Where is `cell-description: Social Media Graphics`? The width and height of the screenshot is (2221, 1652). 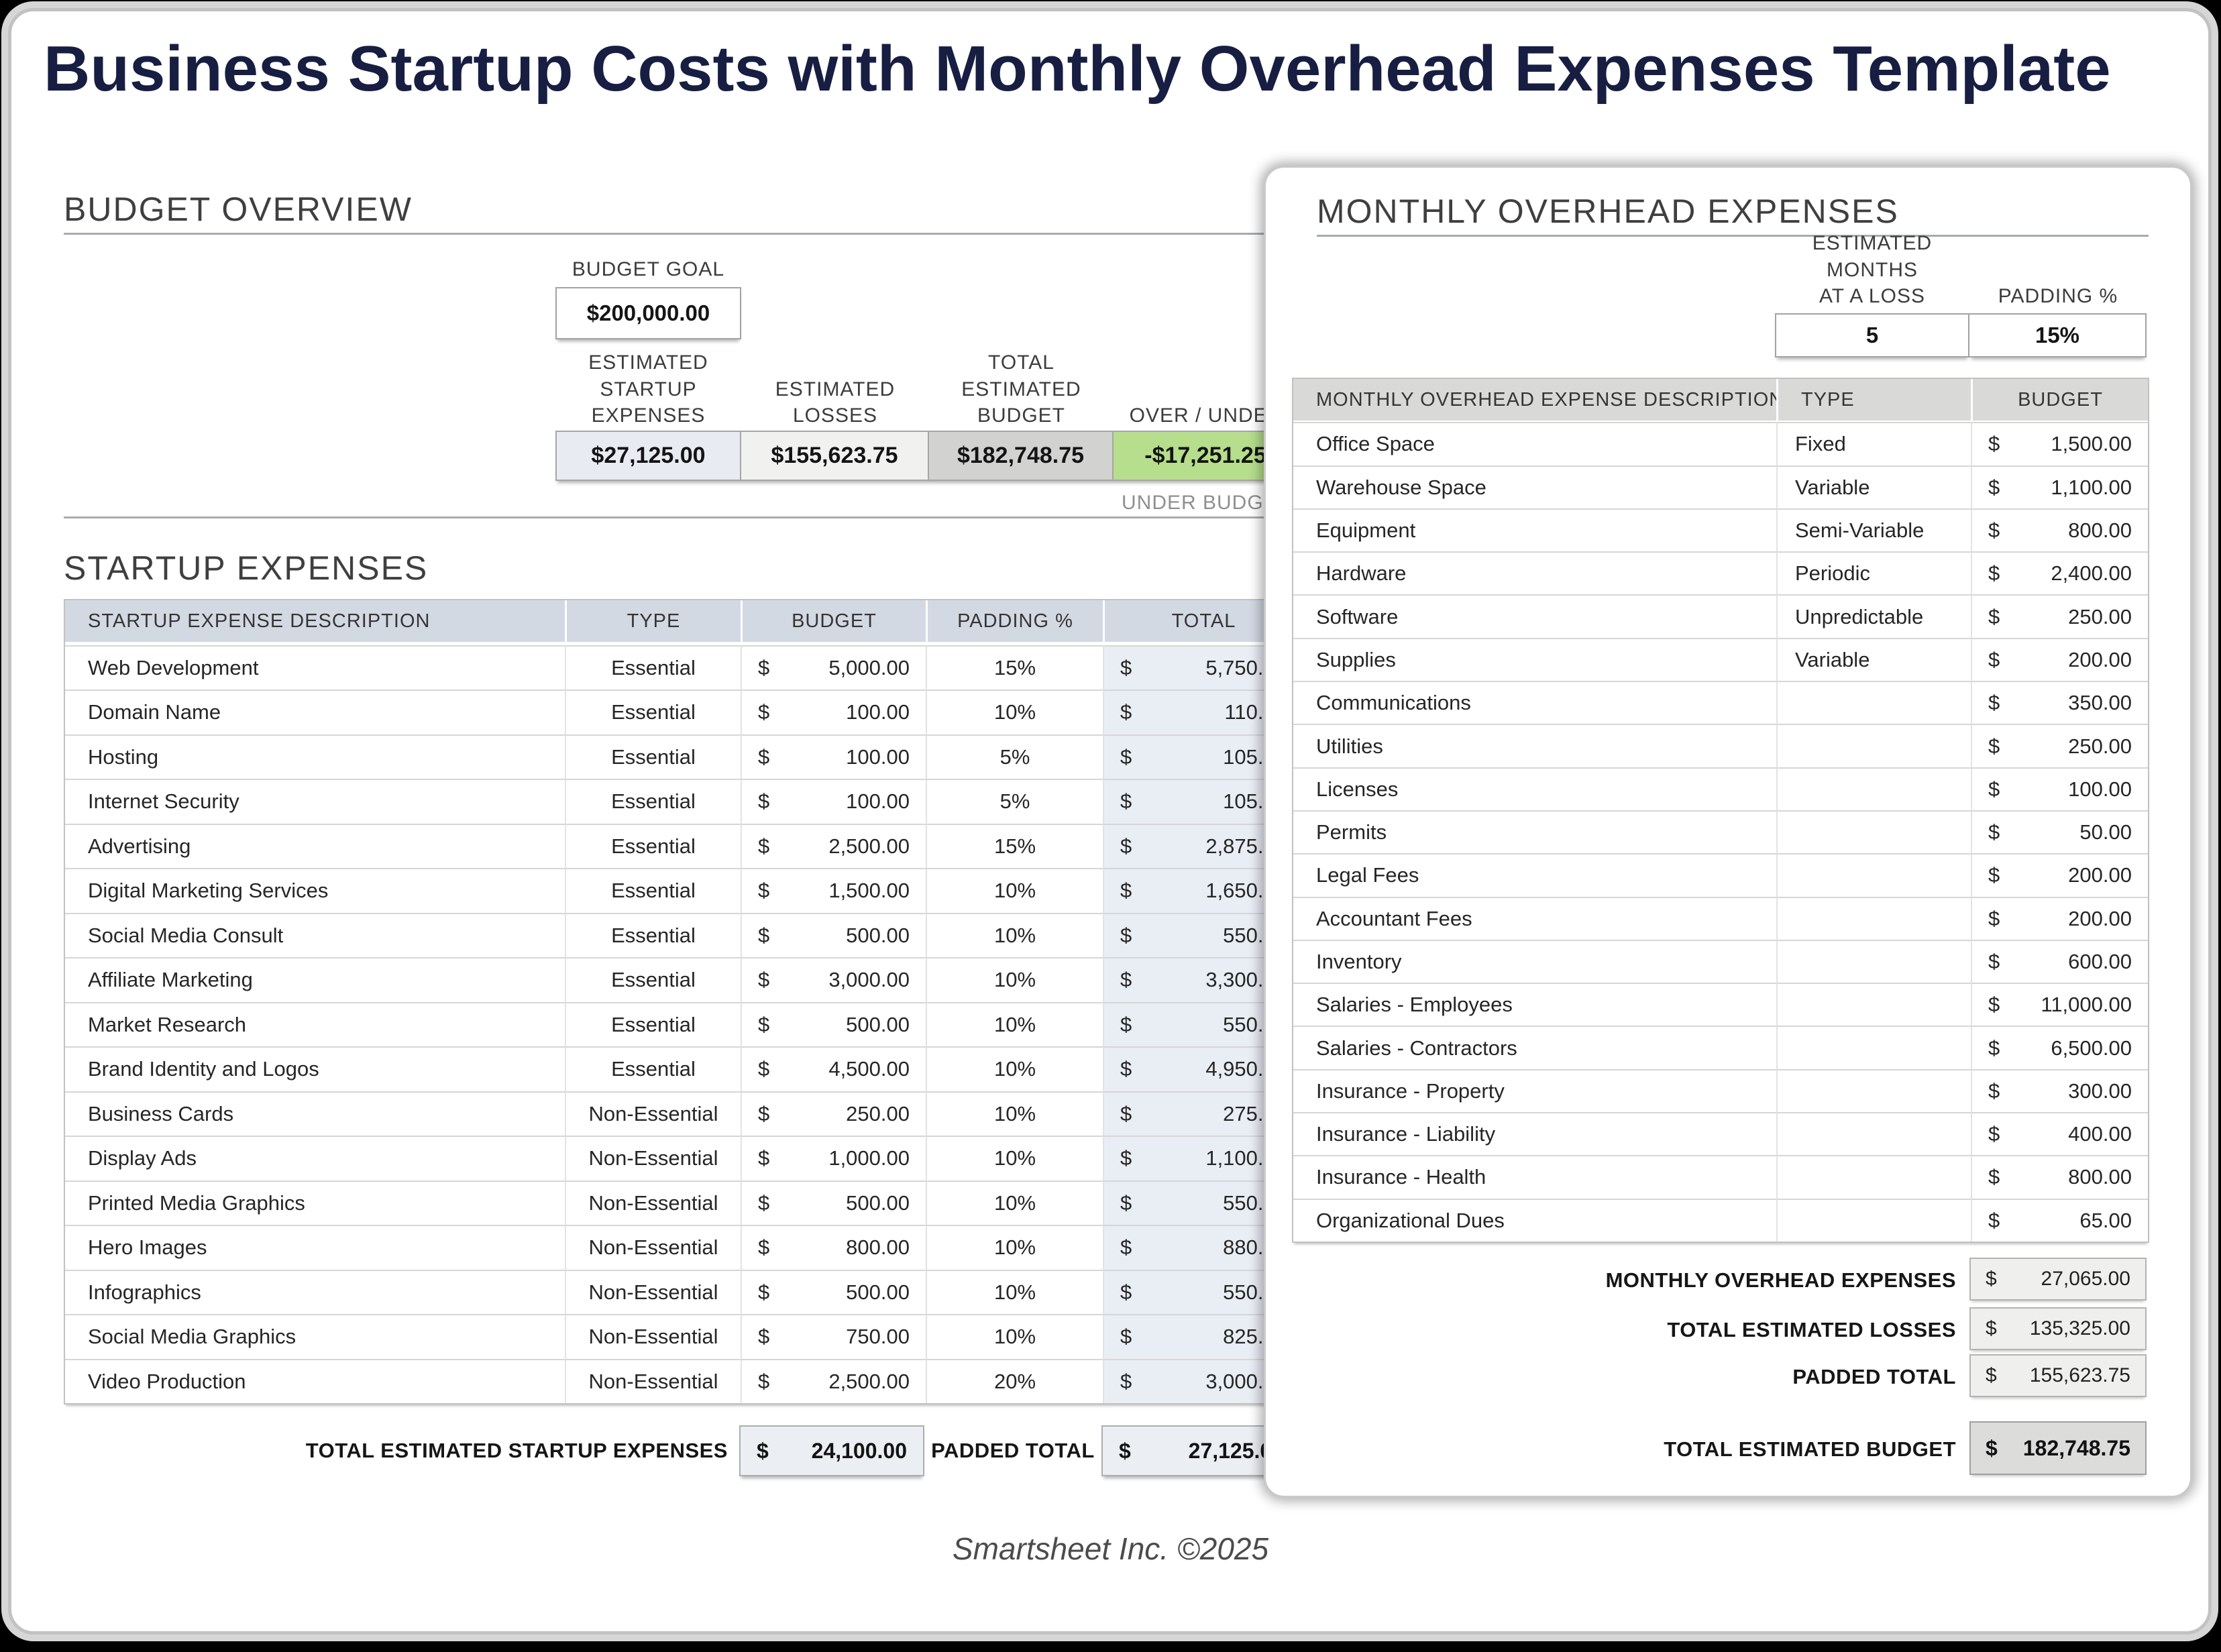 cell-description: Social Media Graphics is located at coordinates (315, 1336).